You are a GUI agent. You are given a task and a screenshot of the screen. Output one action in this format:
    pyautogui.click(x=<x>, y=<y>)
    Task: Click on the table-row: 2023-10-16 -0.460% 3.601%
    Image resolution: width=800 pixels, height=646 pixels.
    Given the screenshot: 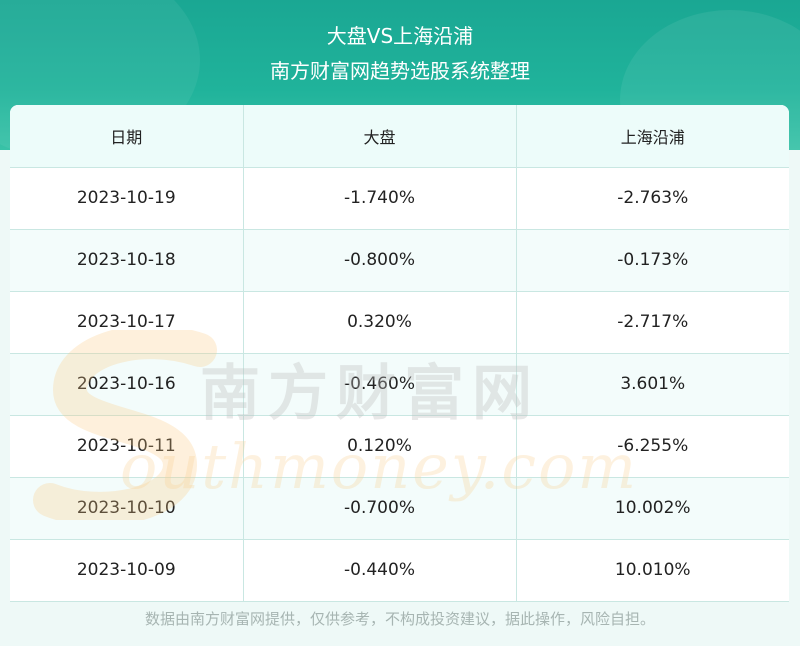 What is the action you would take?
    pyautogui.click(x=399, y=384)
    